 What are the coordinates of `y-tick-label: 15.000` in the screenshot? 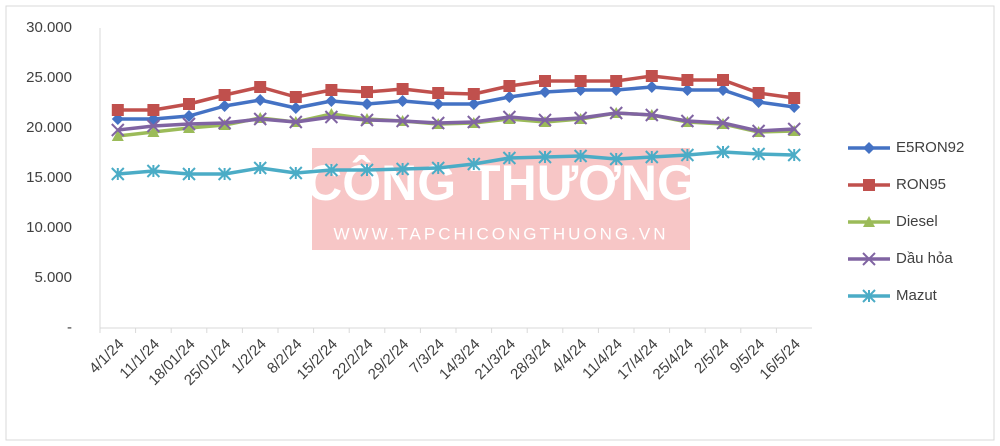 It's located at (49, 177).